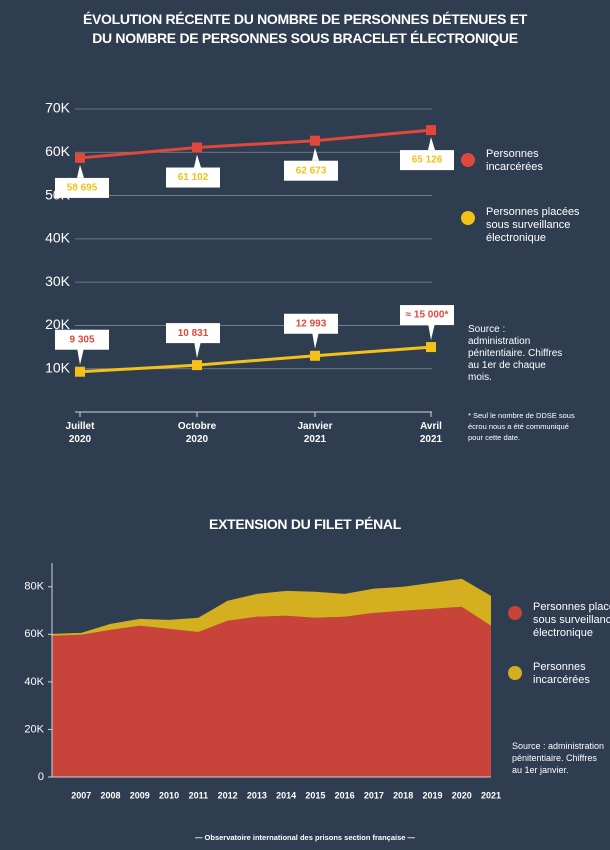  I want to click on data-label: 9 305, so click(81, 339).